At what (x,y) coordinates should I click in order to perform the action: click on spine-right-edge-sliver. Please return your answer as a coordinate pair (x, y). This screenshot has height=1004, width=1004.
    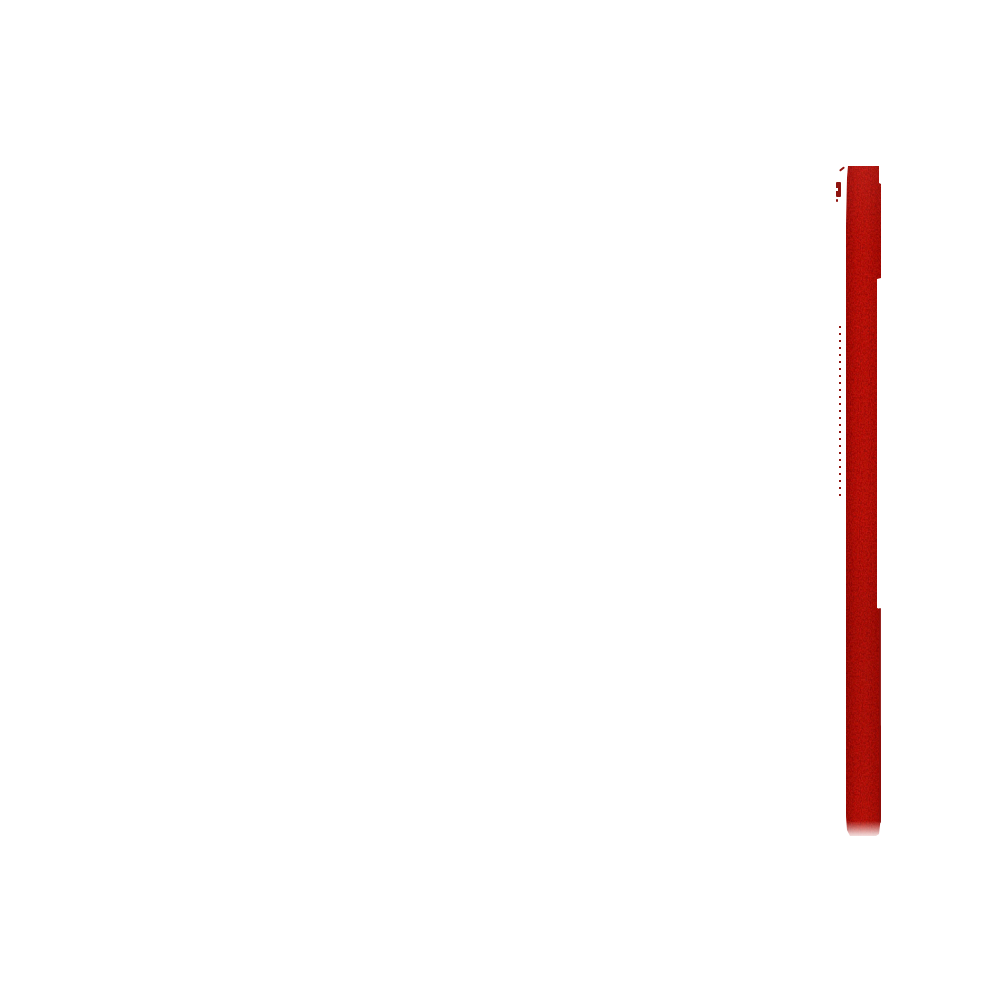
    Looking at the image, I should click on (880, 715).